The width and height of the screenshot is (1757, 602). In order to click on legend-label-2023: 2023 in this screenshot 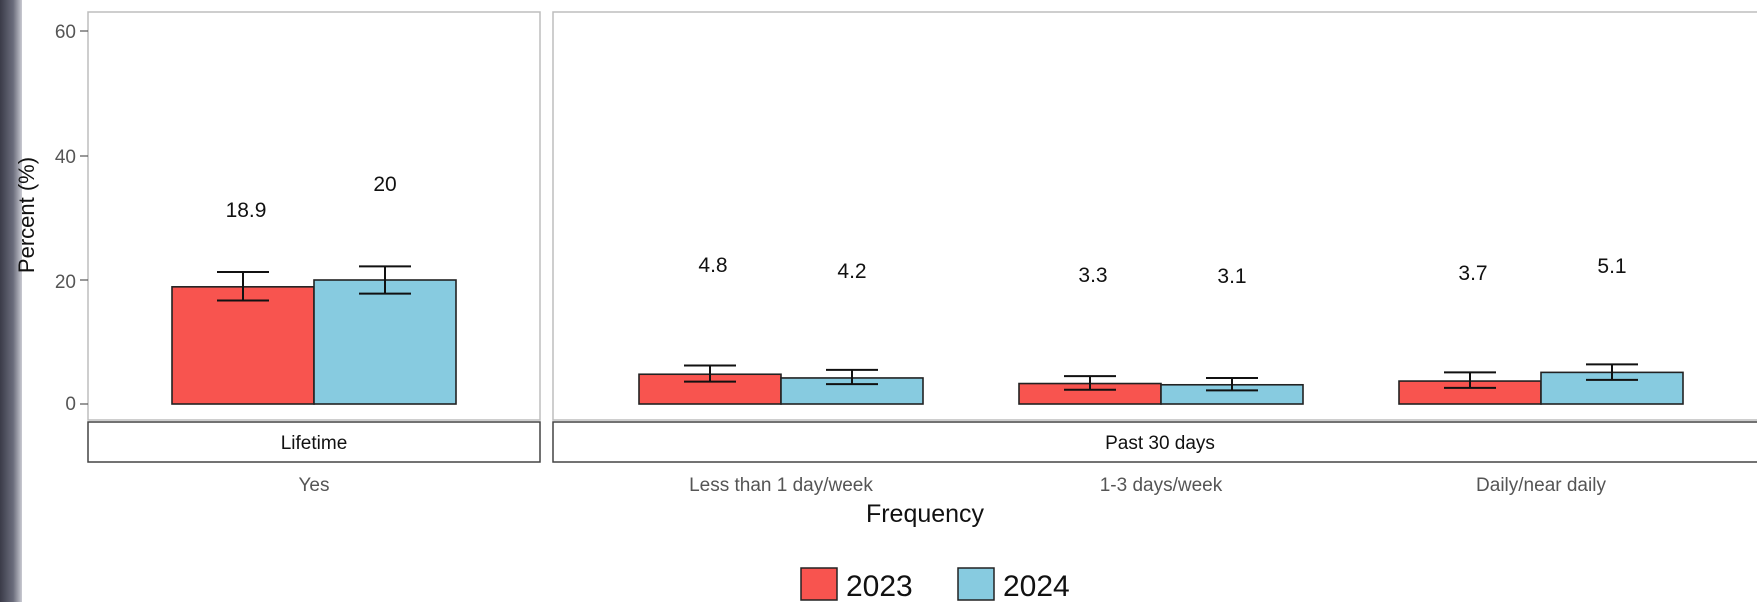, I will do `click(879, 586)`.